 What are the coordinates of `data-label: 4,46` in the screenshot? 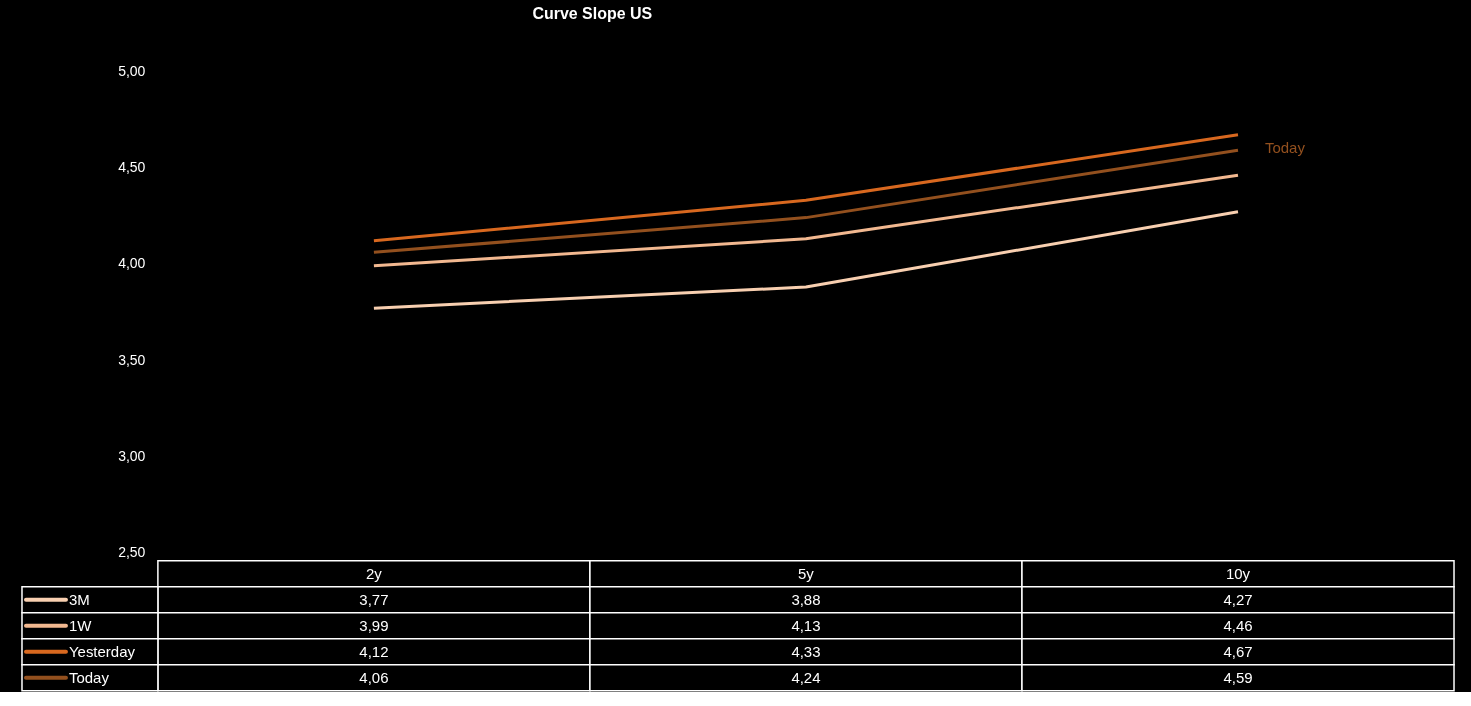 It's located at (1238, 625).